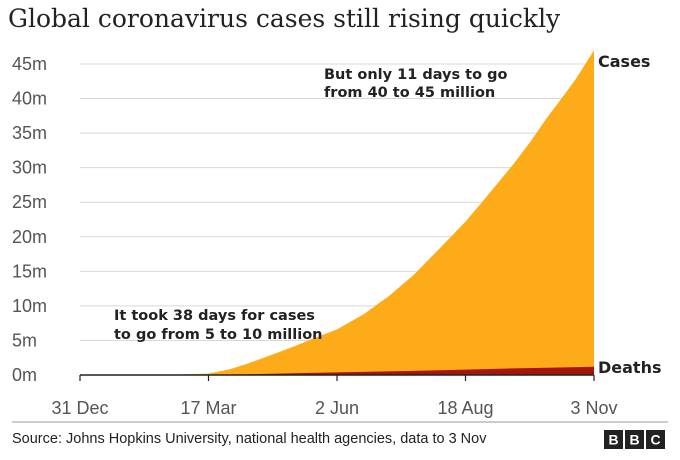 Image resolution: width=680 pixels, height=460 pixels. What do you see at coordinates (465, 408) in the screenshot?
I see `x-tick-label-3: 18 Aug` at bounding box center [465, 408].